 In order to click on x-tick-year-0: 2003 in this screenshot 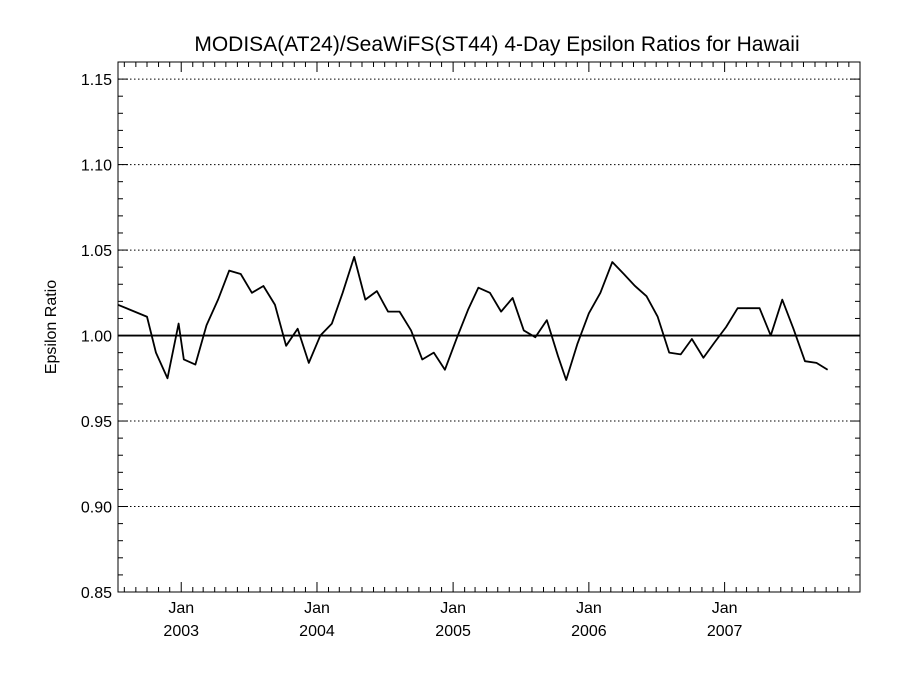, I will do `click(181, 631)`.